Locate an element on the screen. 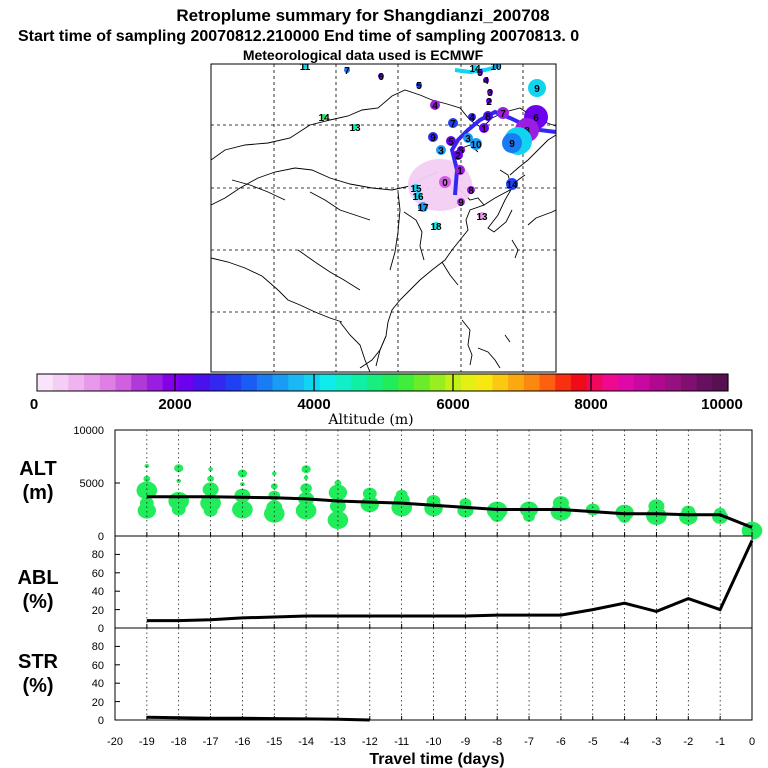  abl-ylabel-1: ABL is located at coordinates (37, 578).